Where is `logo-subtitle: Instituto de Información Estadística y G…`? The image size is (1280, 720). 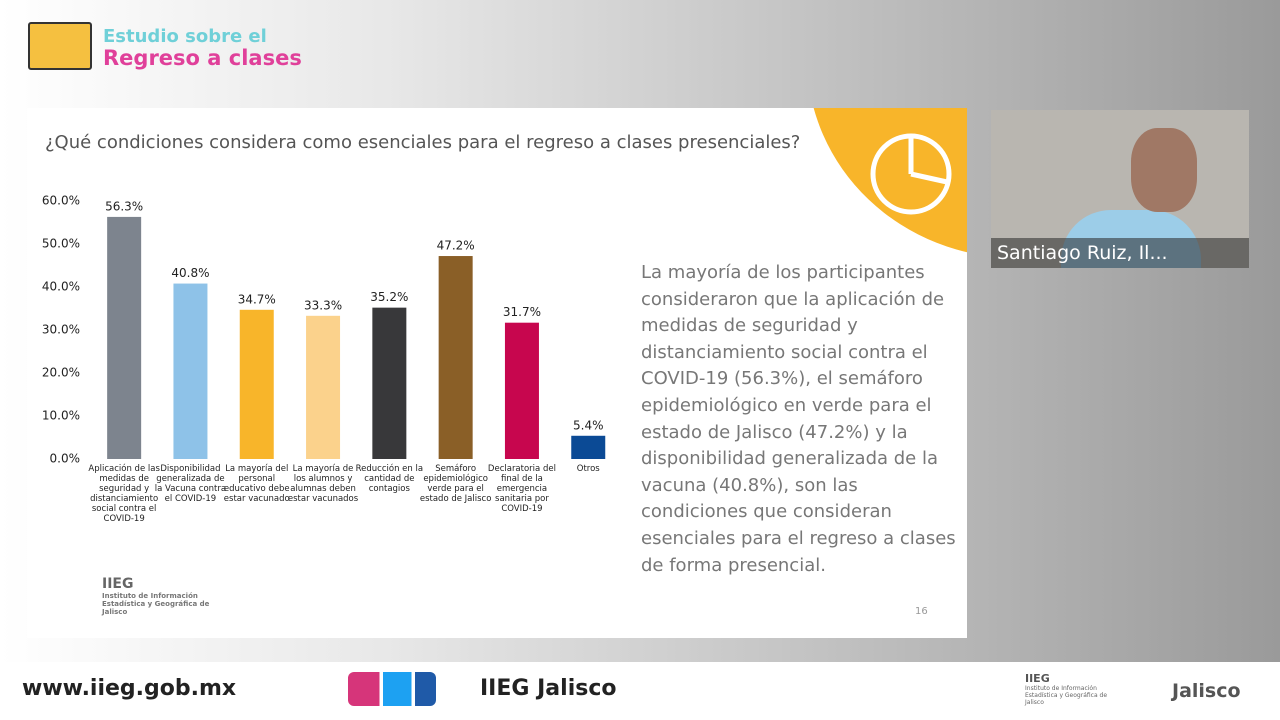 logo-subtitle: Instituto de Información Estadística y G… is located at coordinates (156, 604).